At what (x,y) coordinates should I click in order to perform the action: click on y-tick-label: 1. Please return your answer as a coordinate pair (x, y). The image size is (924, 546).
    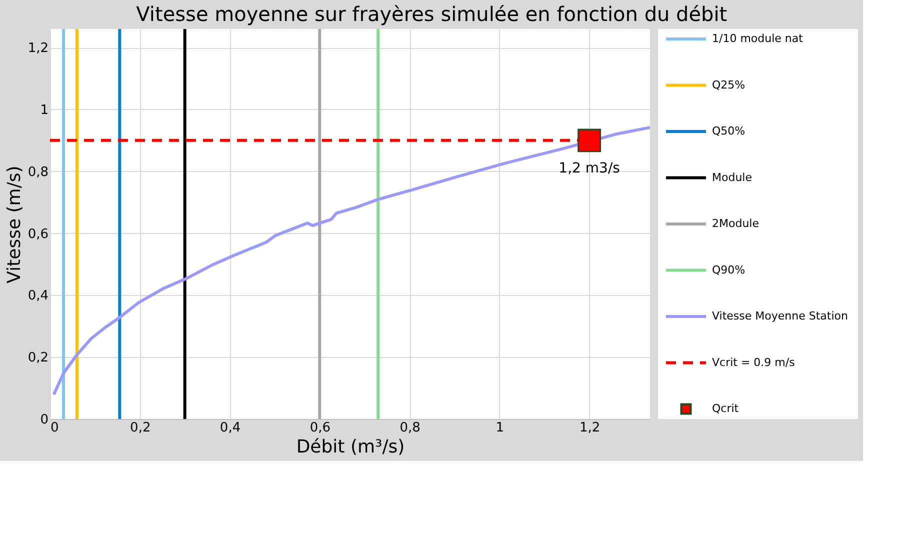
    Looking at the image, I should click on (44, 110).